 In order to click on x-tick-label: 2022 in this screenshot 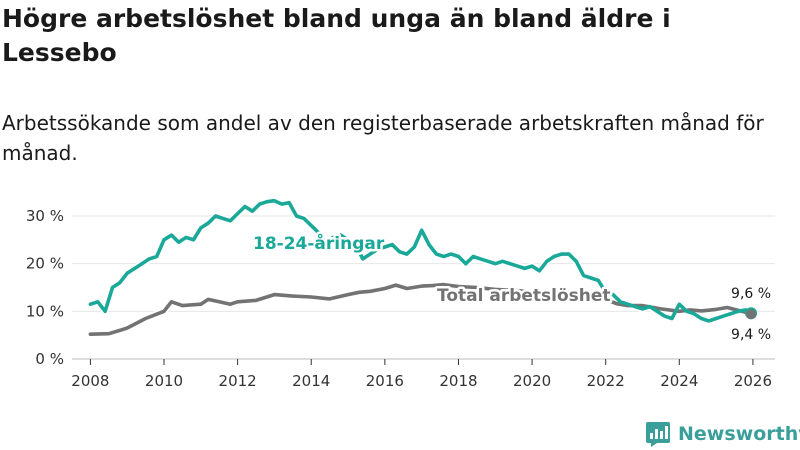, I will do `click(606, 381)`.